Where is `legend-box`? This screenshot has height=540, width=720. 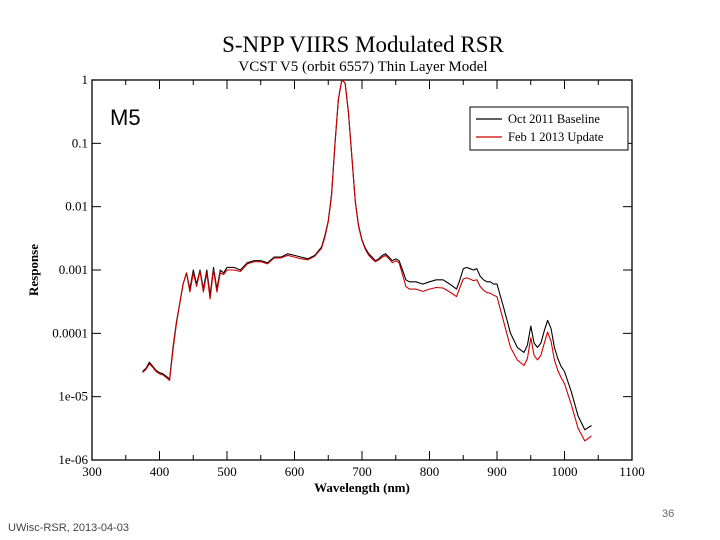
legend-box is located at coordinates (549, 128).